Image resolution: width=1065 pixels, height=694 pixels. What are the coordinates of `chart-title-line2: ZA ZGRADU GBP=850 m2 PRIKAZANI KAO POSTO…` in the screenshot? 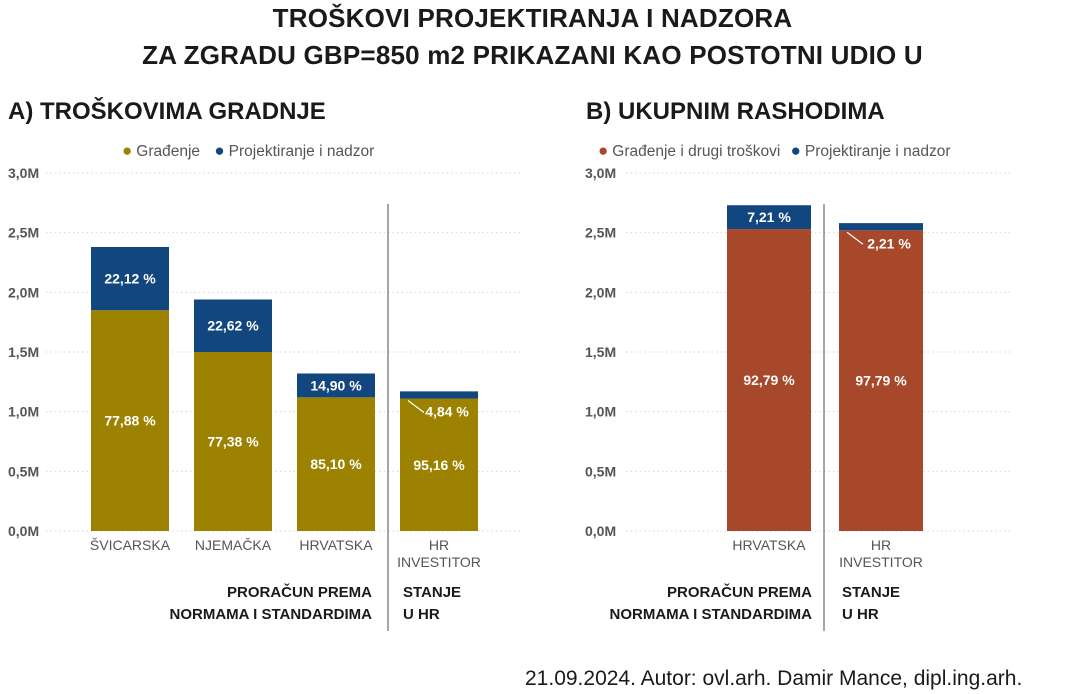 It's located at (532, 55).